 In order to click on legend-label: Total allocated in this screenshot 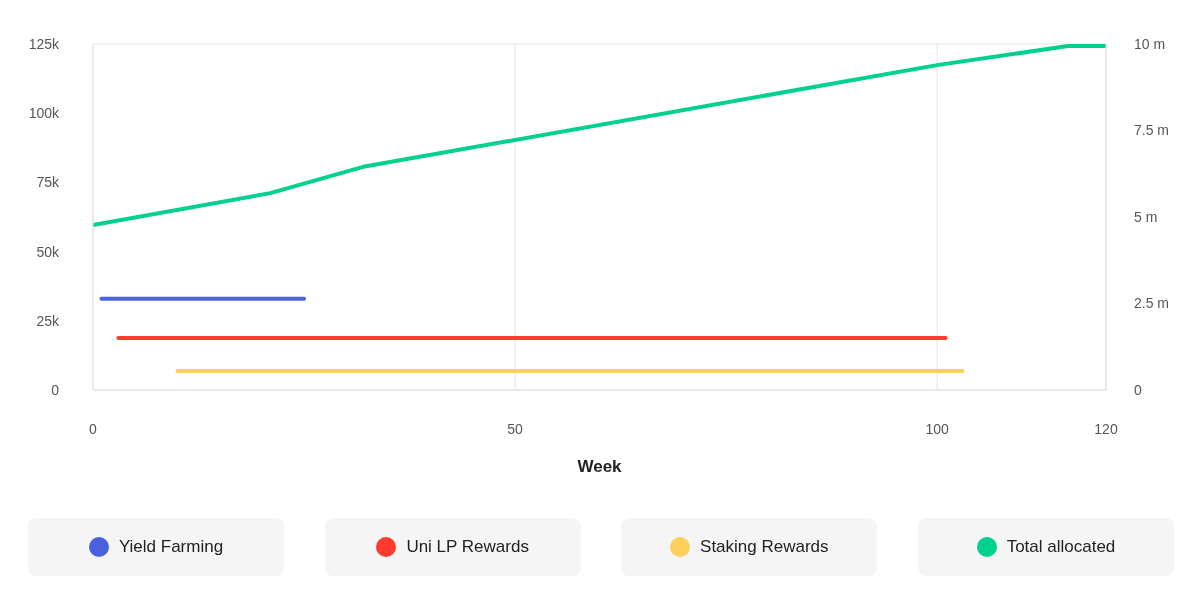, I will do `click(1061, 547)`.